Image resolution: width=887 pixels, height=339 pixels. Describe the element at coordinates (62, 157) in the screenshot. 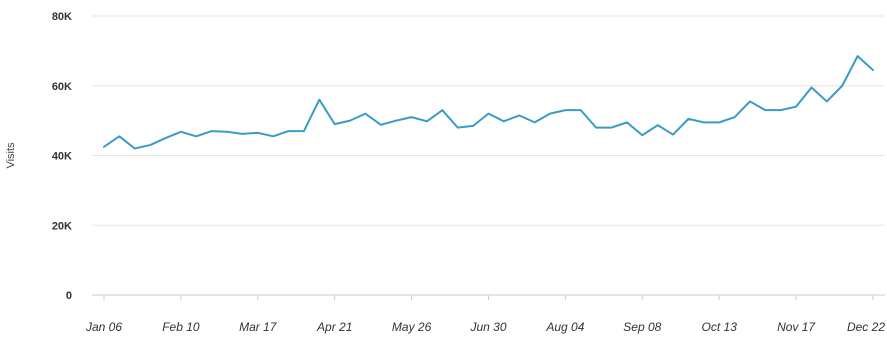

I see `y-tick-label: 40K` at that location.